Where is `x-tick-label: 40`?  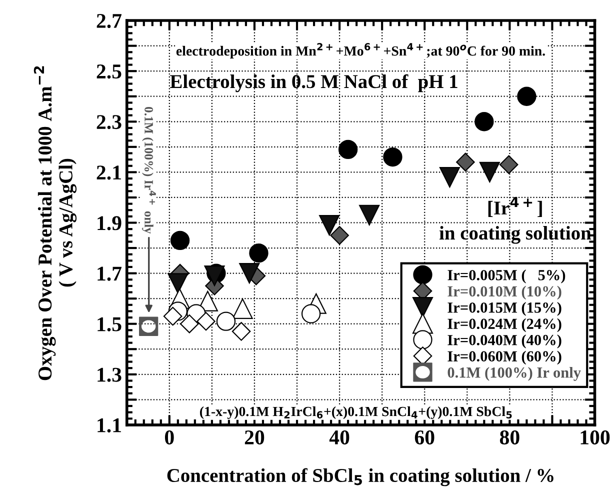
x-tick-label: 40 is located at coordinates (339, 437).